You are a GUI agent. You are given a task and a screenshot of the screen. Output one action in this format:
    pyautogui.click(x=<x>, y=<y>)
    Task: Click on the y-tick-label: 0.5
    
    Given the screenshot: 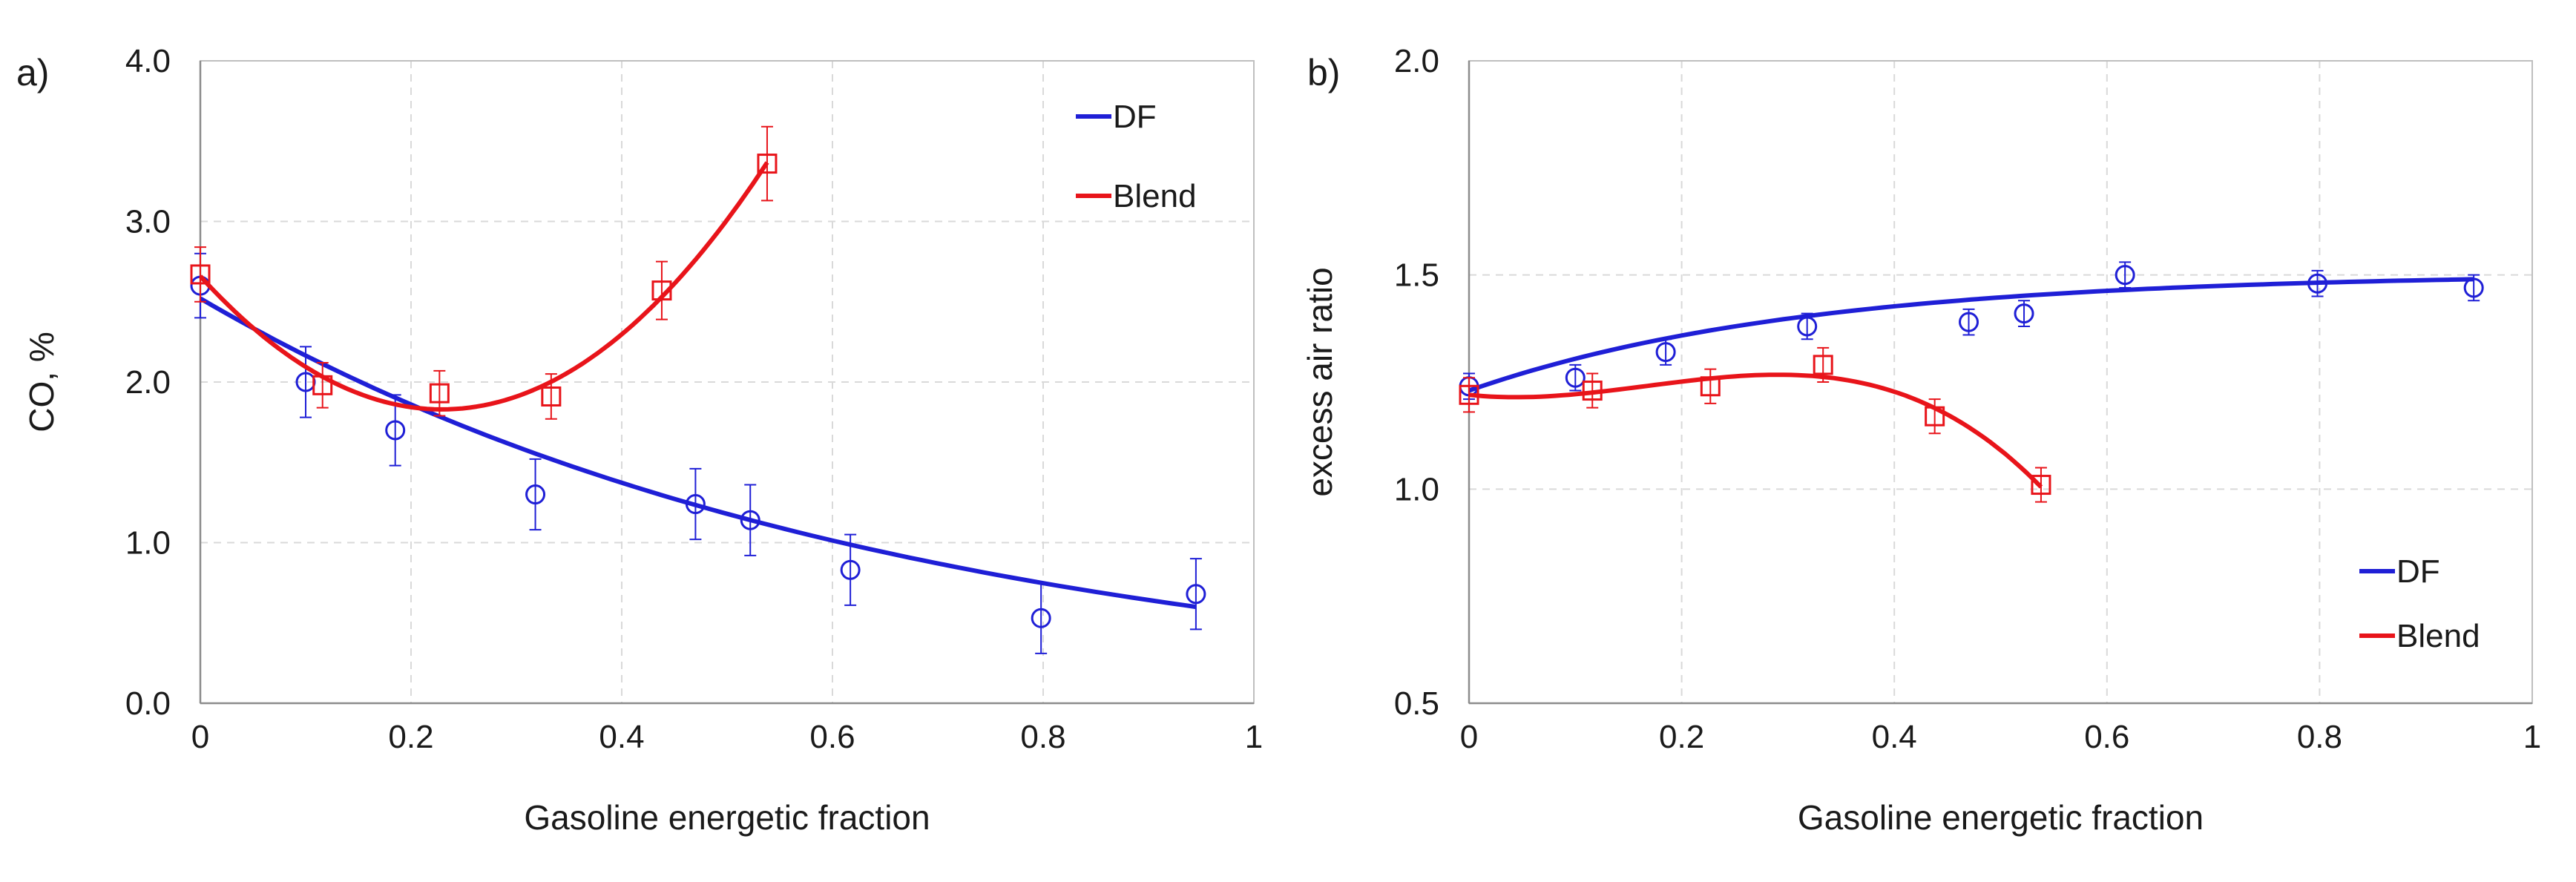 What is the action you would take?
    pyautogui.click(x=1416, y=703)
    